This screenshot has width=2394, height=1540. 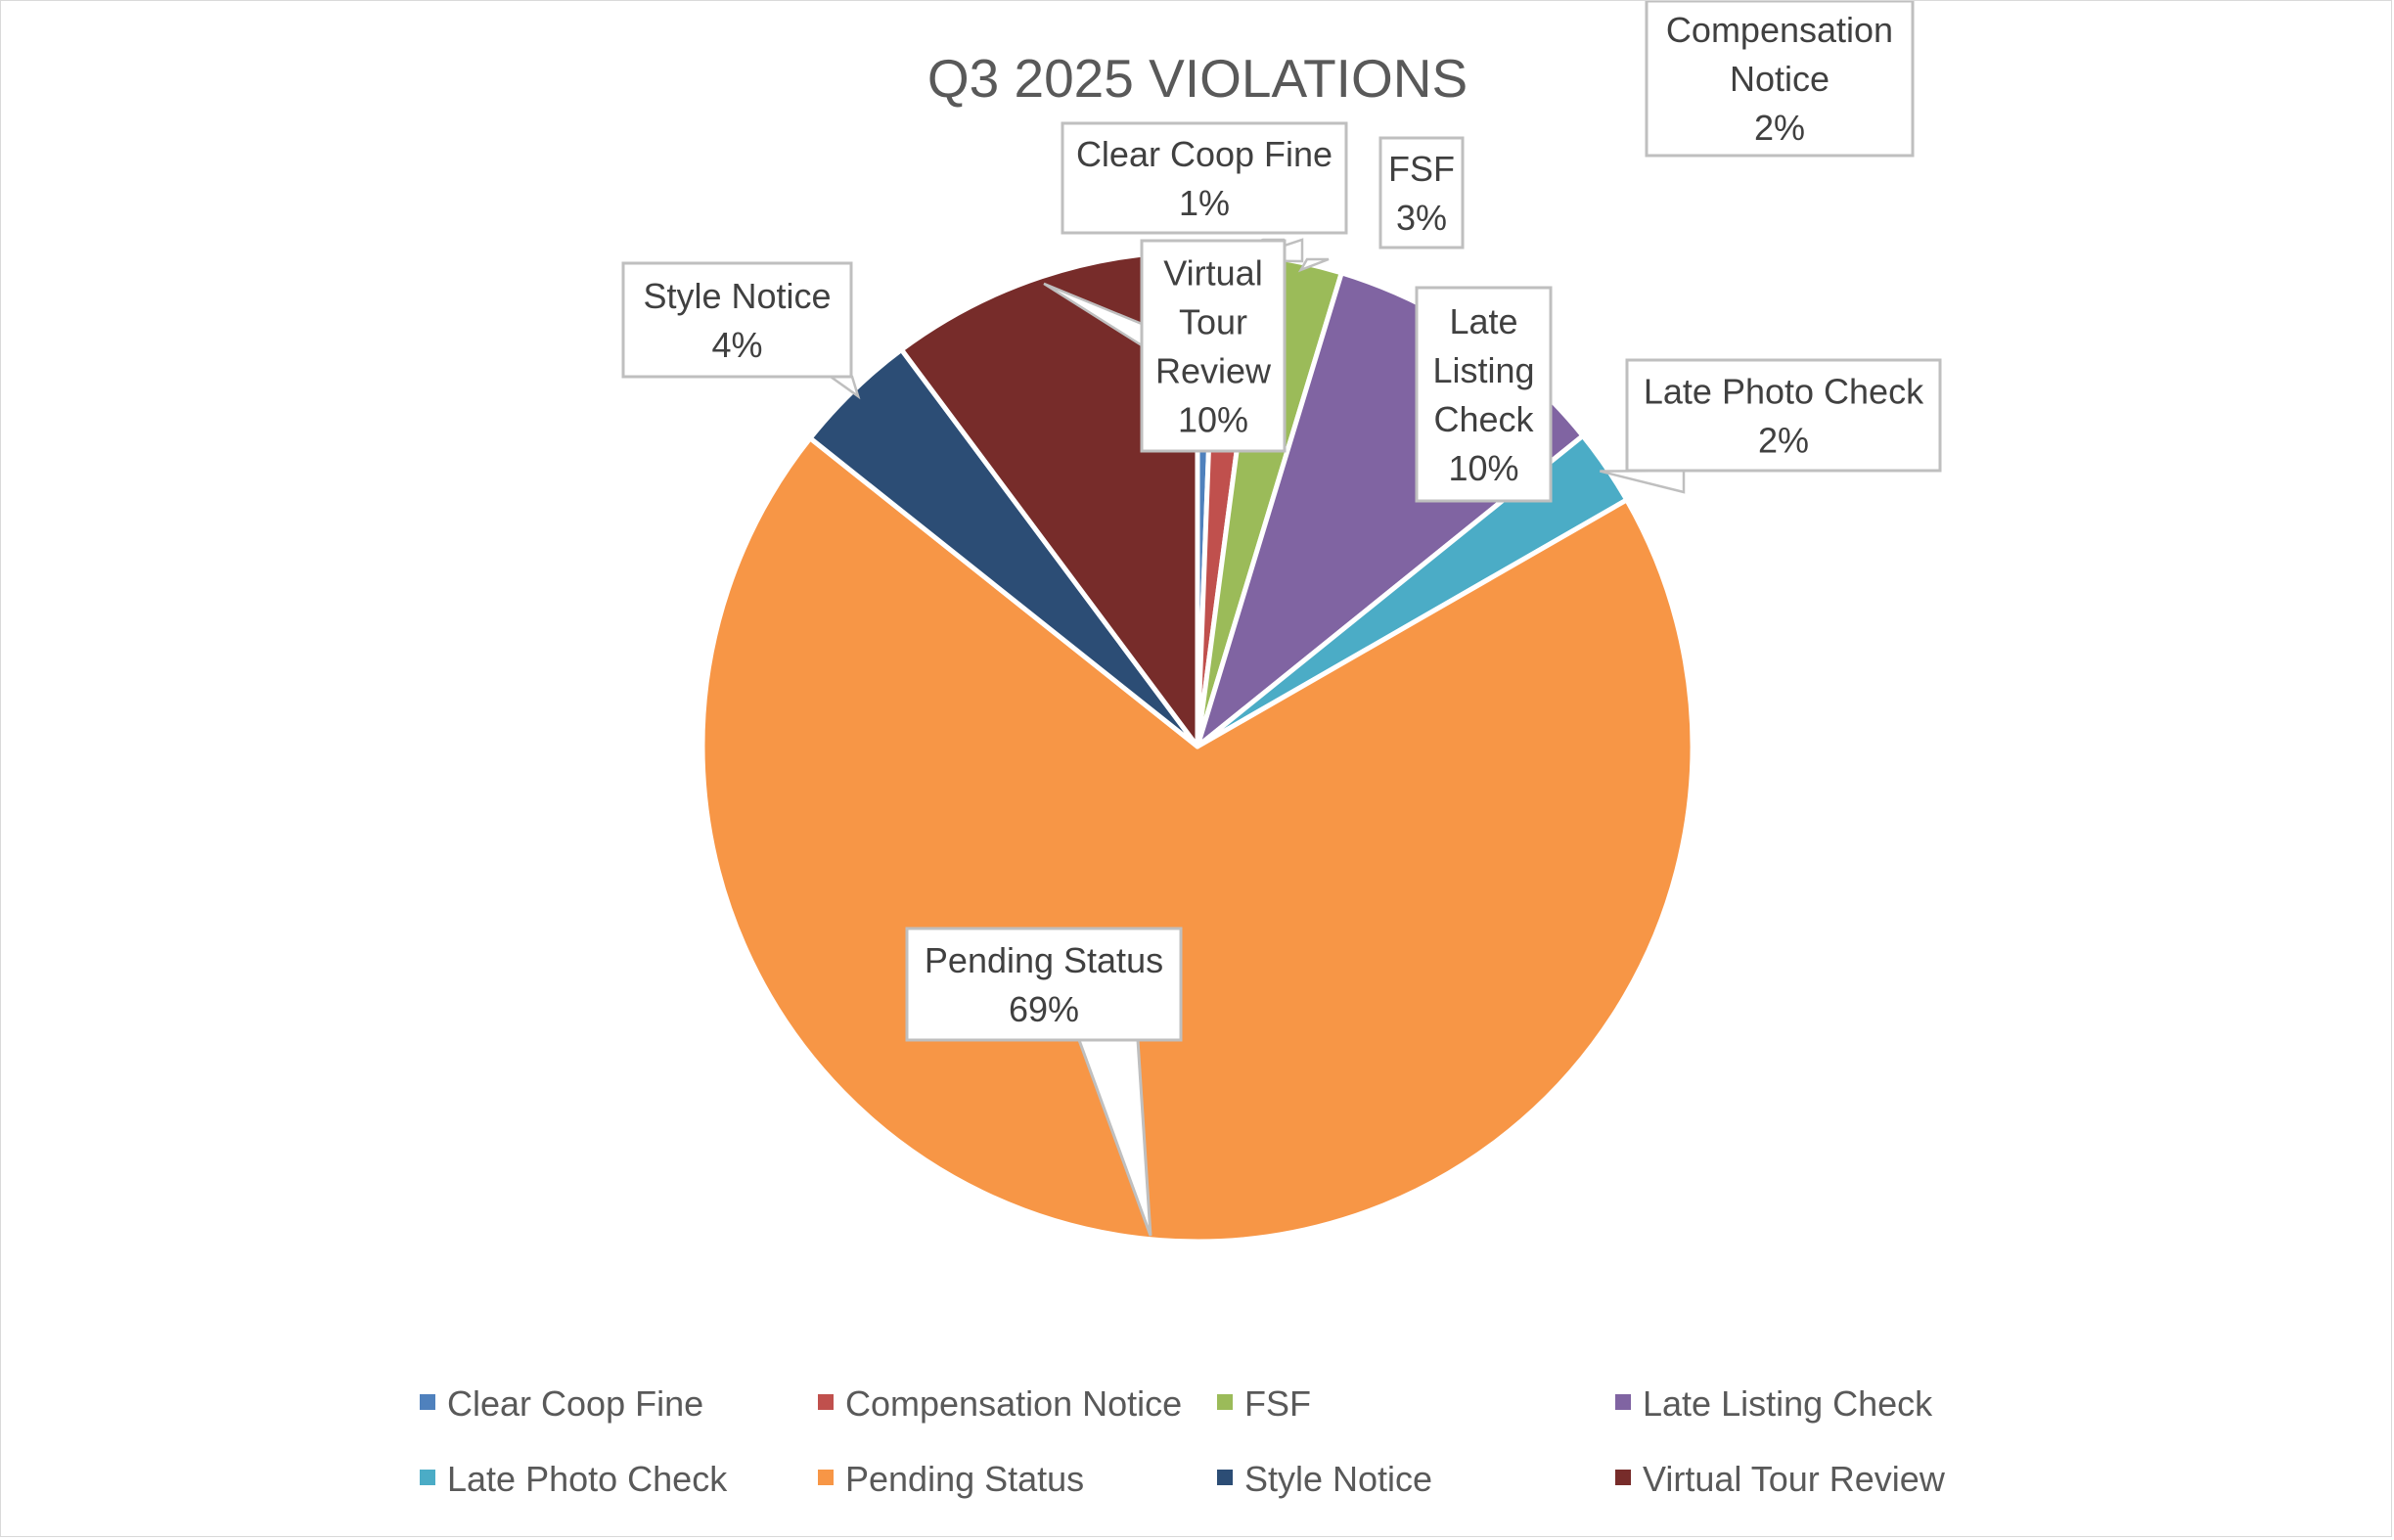 I want to click on label-text: Style Notice 4%, so click(x=737, y=321).